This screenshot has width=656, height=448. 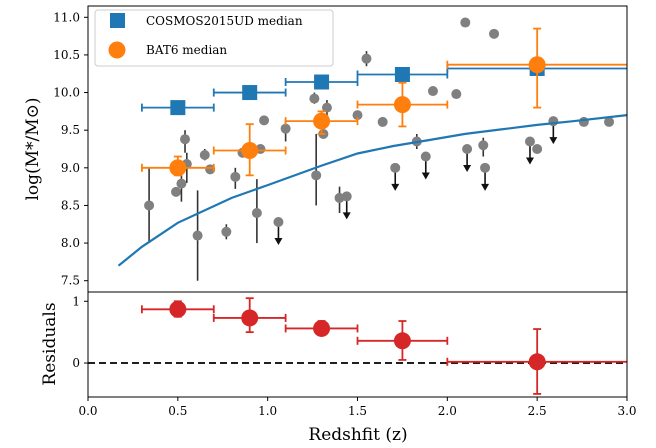 I want to click on legend-label-bat6: BAT6 median, so click(x=186, y=50).